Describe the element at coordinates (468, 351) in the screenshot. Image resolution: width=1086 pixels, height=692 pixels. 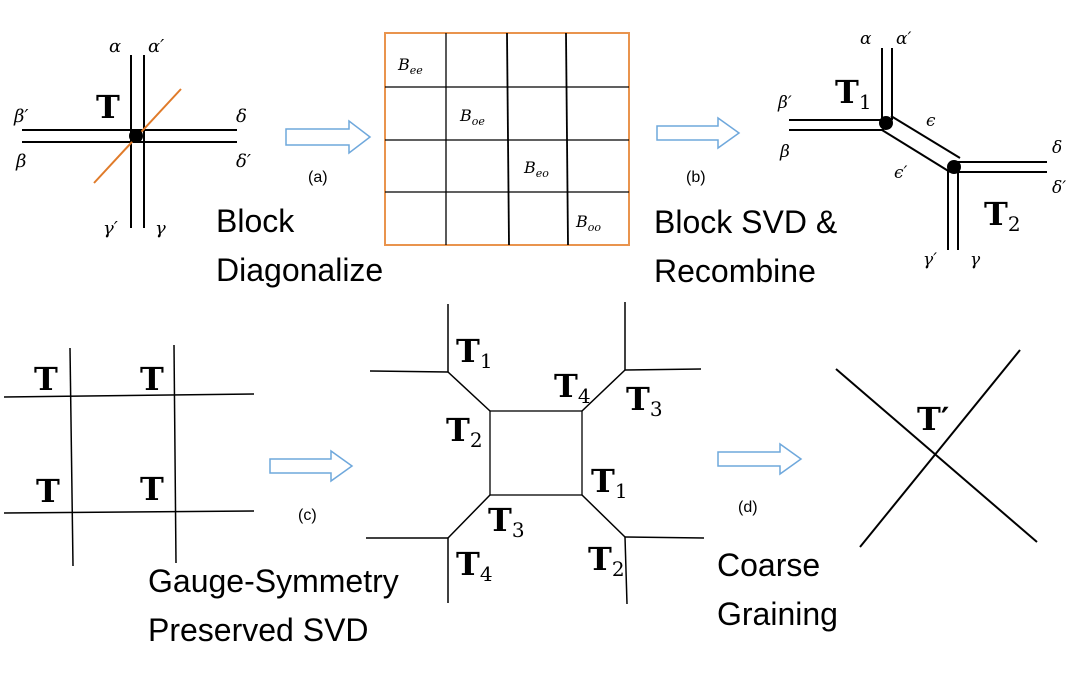
I see `net-label-t1-top-left-base: T` at that location.